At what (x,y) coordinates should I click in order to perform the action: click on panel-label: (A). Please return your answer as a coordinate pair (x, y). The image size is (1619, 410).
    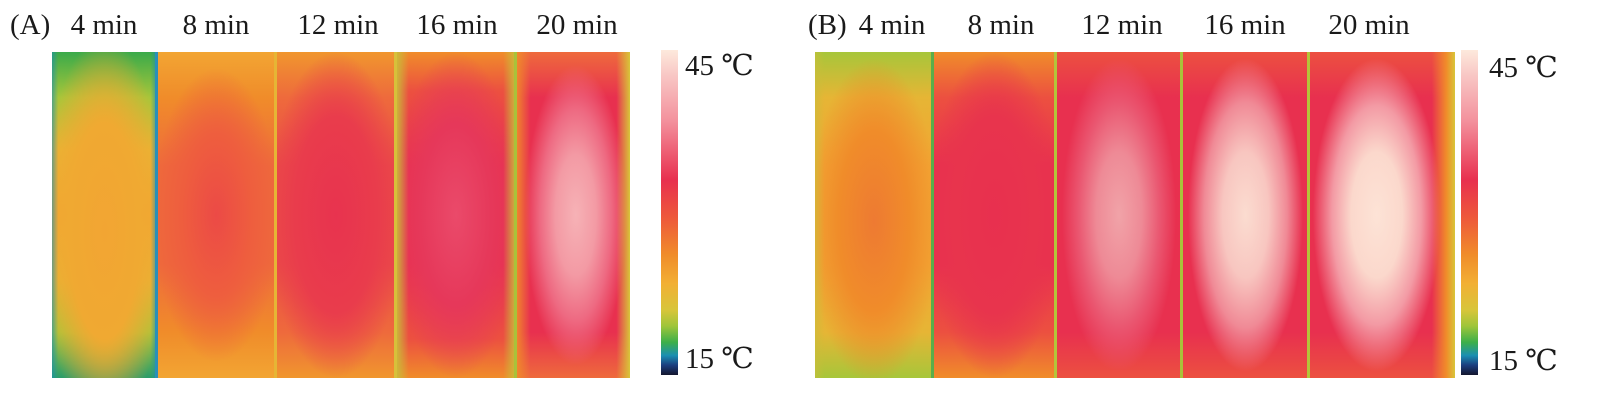
    Looking at the image, I should click on (30, 25).